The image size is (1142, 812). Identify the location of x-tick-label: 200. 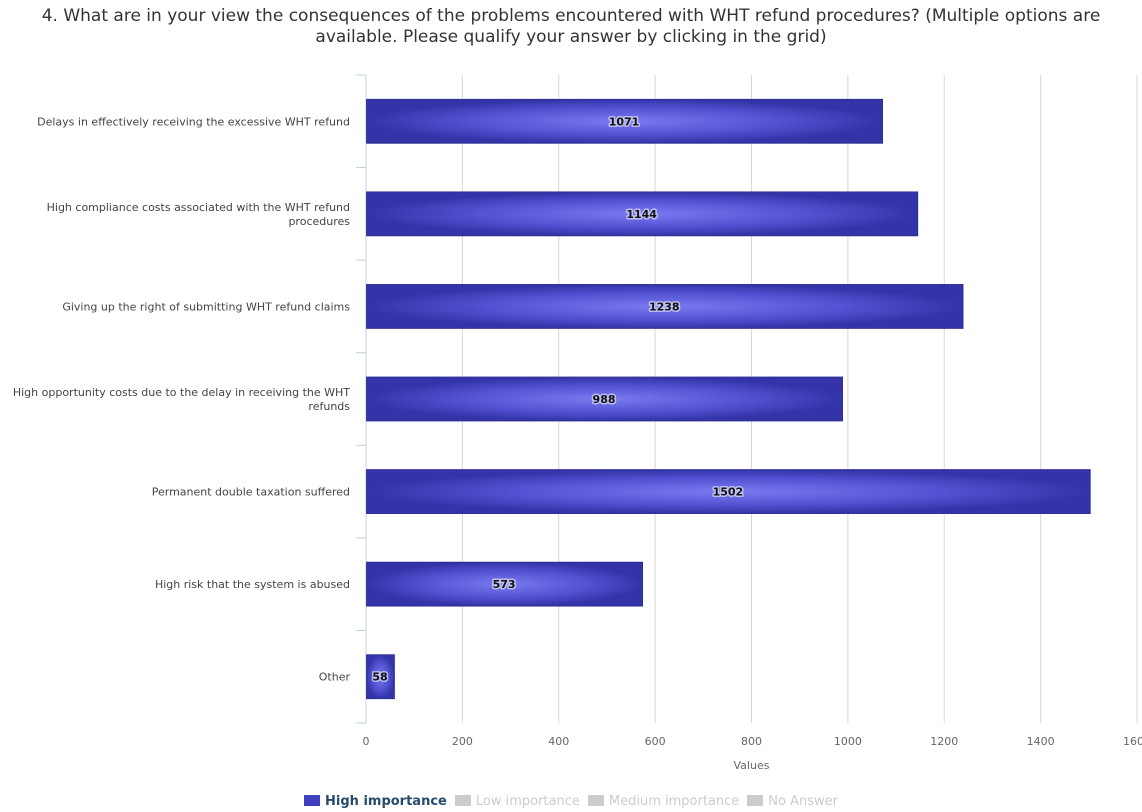
(462, 741).